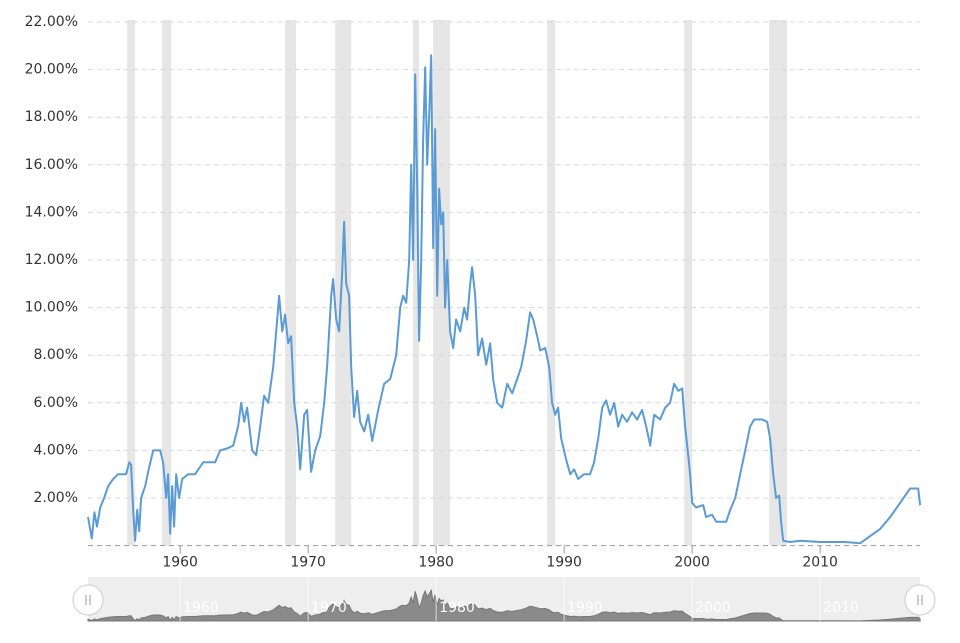 The image size is (960, 643). Describe the element at coordinates (56, 450) in the screenshot. I see `y-tick-label: 4.00%` at that location.